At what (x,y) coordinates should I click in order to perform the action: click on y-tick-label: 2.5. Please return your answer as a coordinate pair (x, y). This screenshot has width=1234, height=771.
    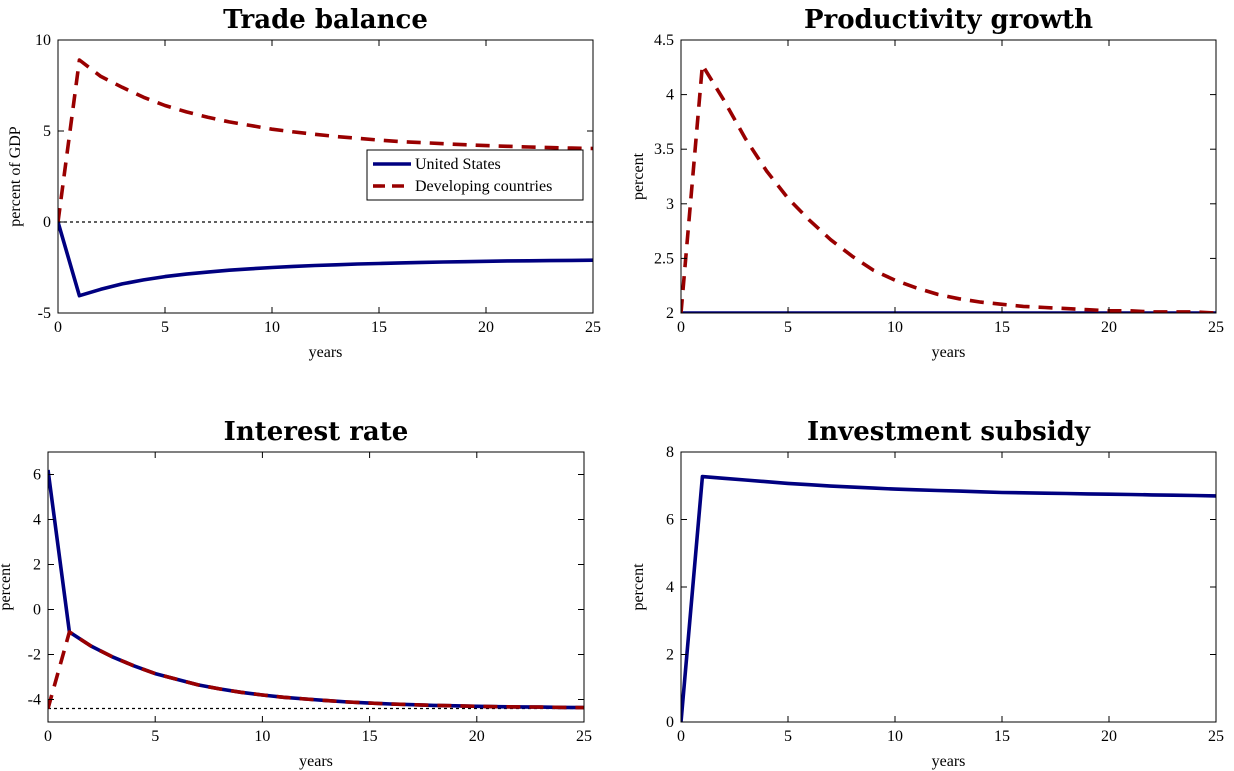
    Looking at the image, I should click on (664, 258).